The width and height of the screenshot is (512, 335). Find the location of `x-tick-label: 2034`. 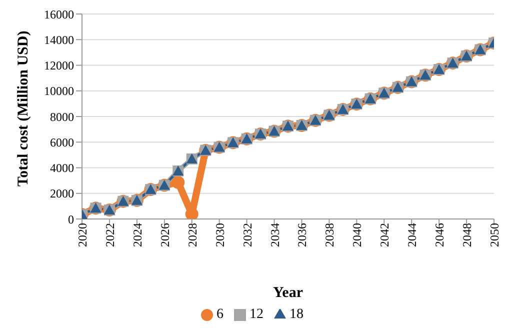

x-tick-label: 2034 is located at coordinates (275, 235).